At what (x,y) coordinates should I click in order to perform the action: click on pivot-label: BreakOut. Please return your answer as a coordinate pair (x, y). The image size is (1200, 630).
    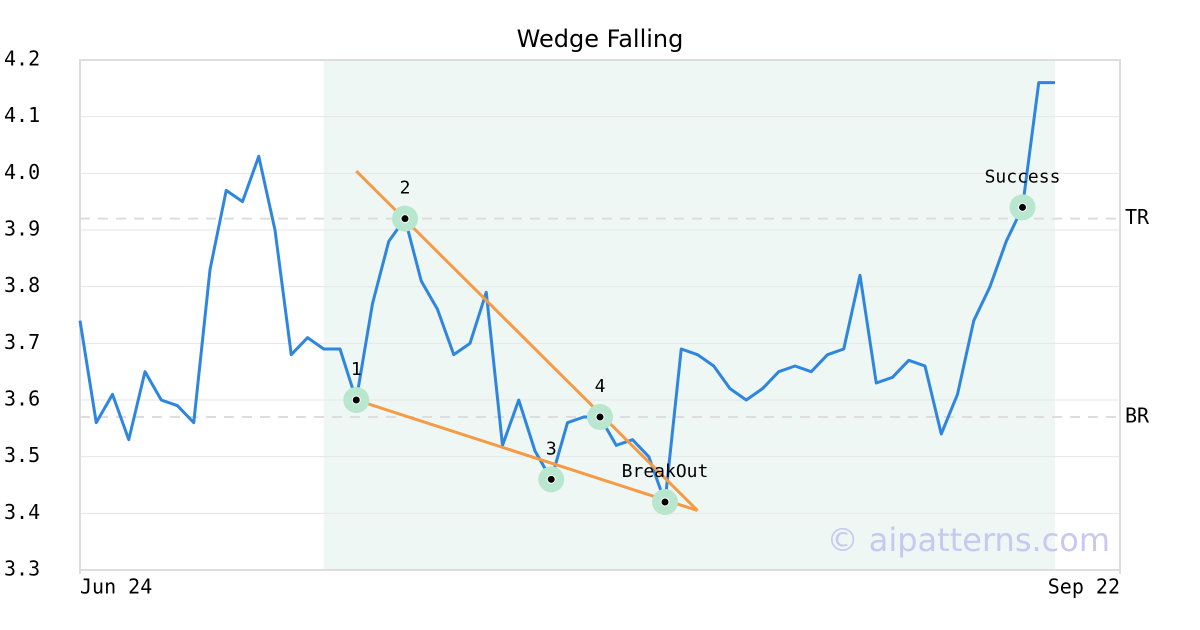
    Looking at the image, I should click on (665, 471).